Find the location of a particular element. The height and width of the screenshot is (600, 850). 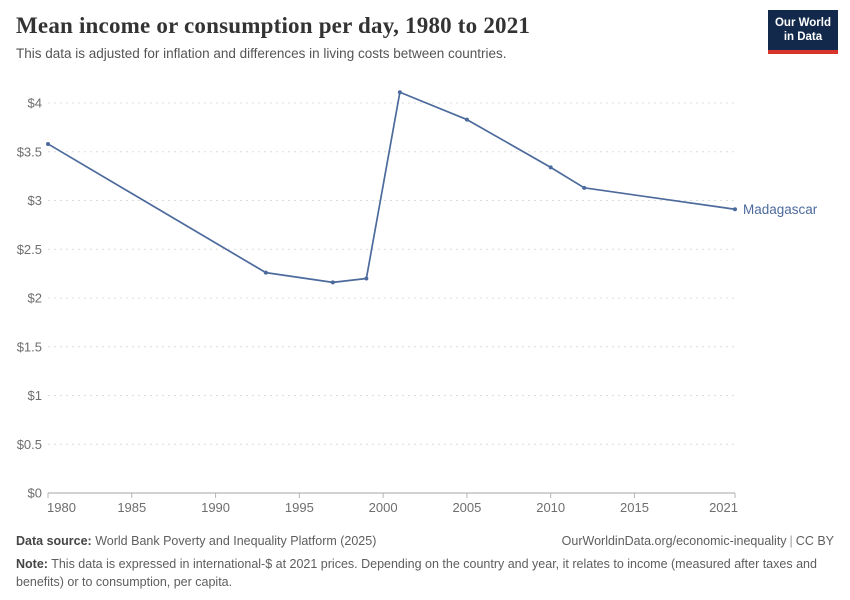

x-tick-label: 1980 is located at coordinates (61, 507).